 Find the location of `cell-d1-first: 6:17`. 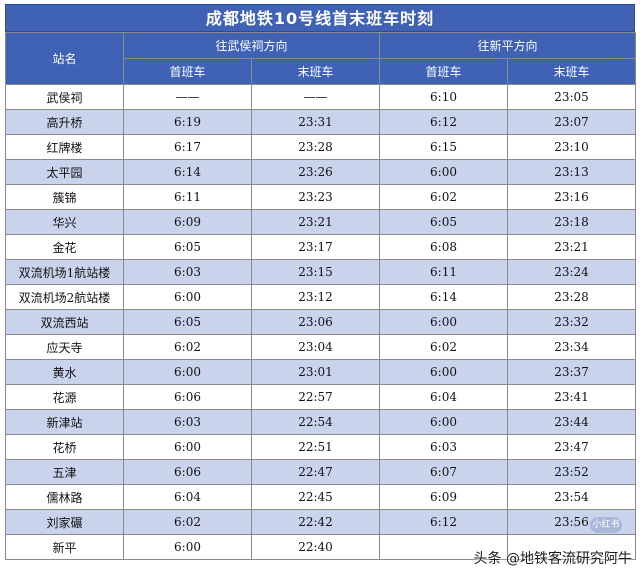

cell-d1-first: 6:17 is located at coordinates (187, 147).